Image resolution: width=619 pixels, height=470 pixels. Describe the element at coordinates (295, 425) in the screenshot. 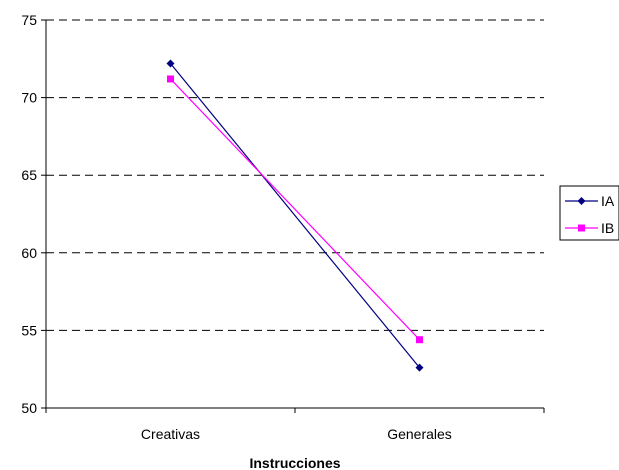

I see `x-axis-ticks: Creativas Generales` at that location.